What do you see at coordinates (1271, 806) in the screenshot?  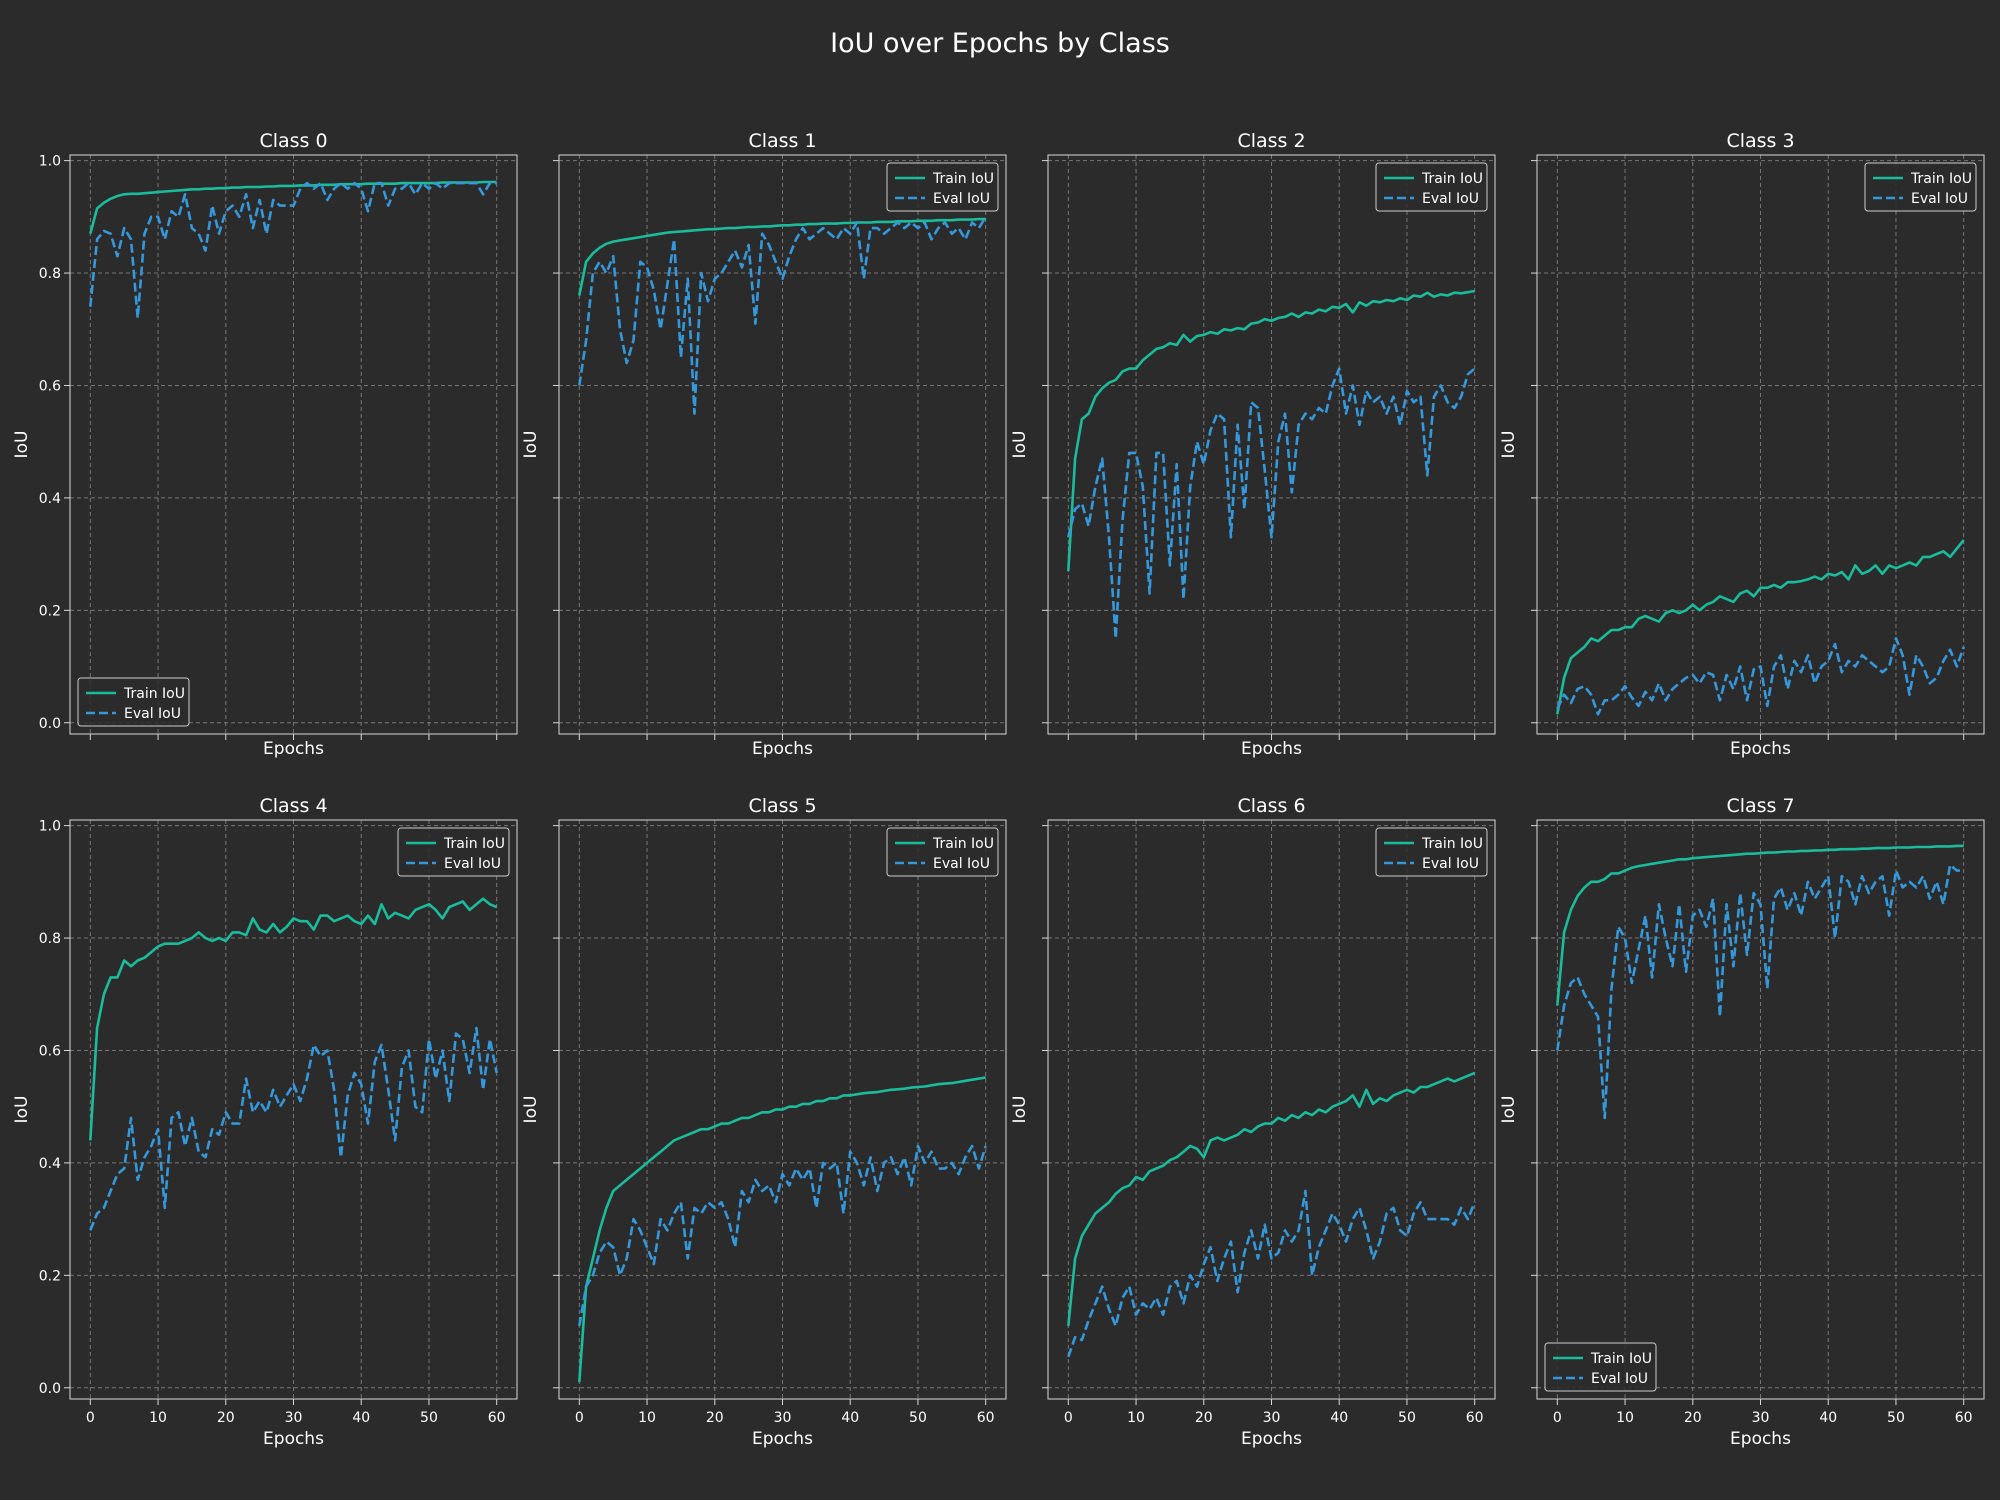 I see `subplot-title: Class 6` at bounding box center [1271, 806].